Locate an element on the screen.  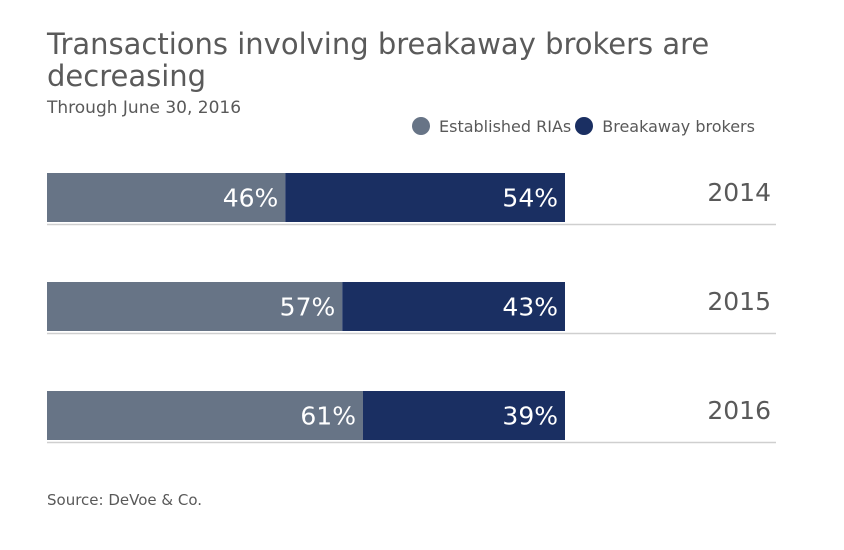
bar-breakaway-2016 is located at coordinates (463, 415).